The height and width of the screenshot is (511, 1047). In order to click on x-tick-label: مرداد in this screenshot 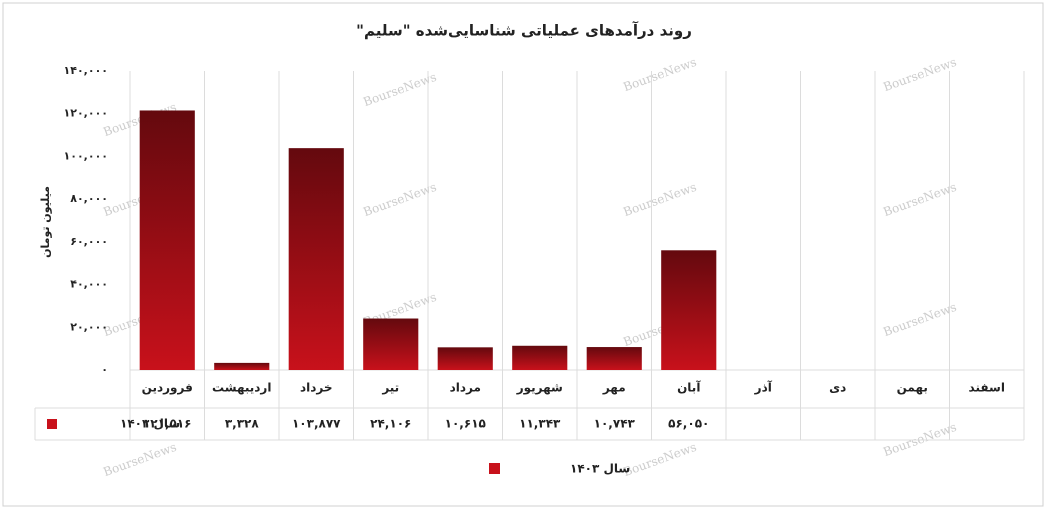, I will do `click(465, 388)`.